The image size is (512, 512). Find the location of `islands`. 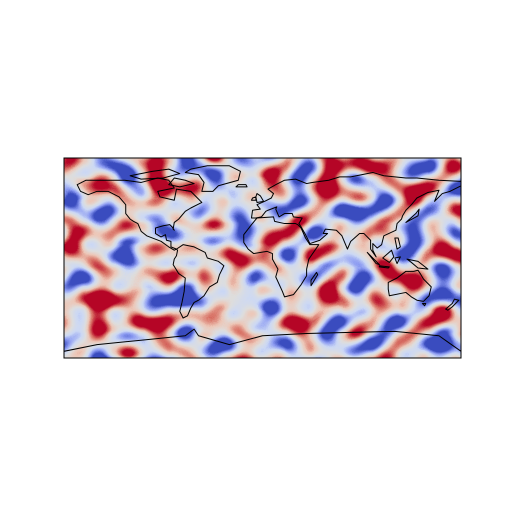

islands is located at coordinates (347, 248).